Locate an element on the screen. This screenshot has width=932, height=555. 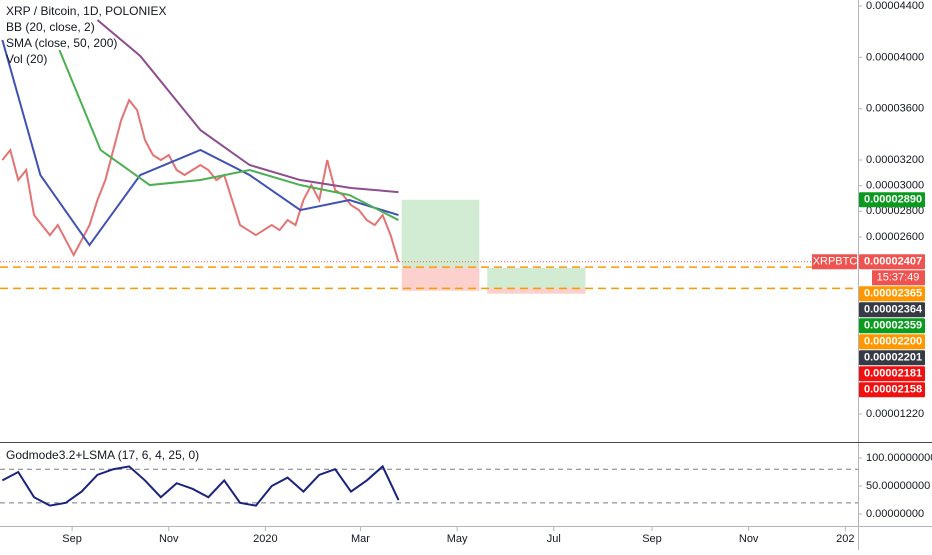
y-tick-label: 0.00002800 is located at coordinates (895, 211).